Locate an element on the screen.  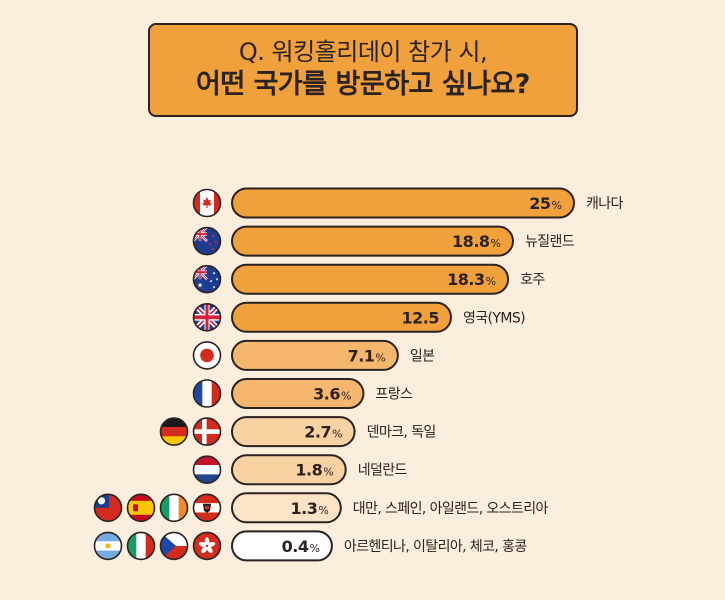
japan-flag-icon is located at coordinates (207, 355).